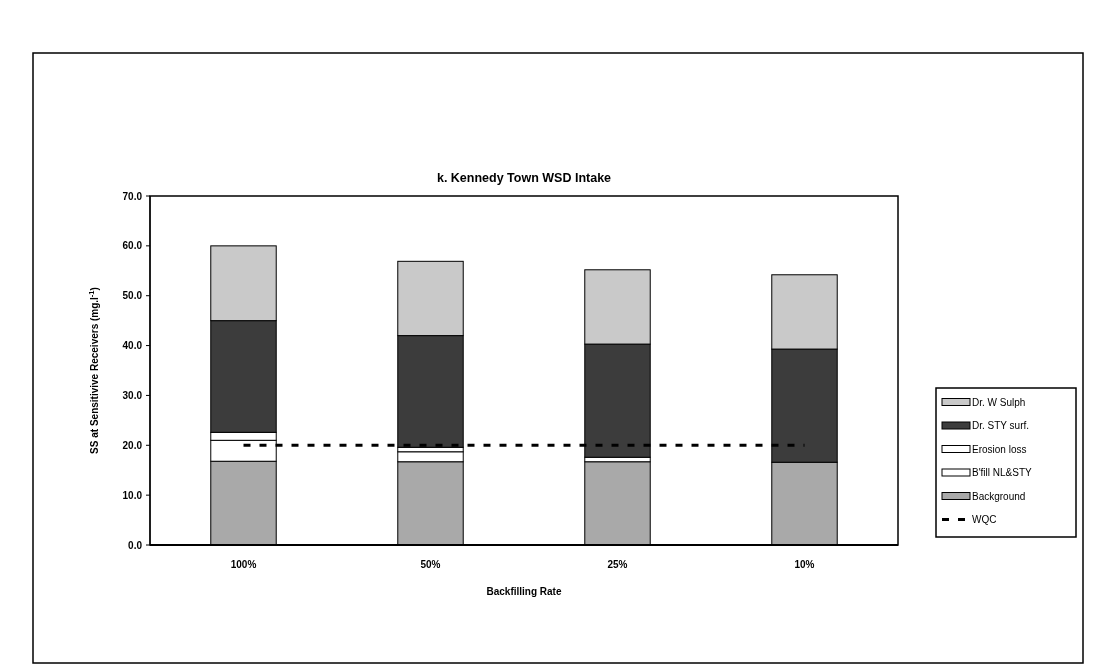  I want to click on x-axis-title: Backfilling Rate, so click(524, 591).